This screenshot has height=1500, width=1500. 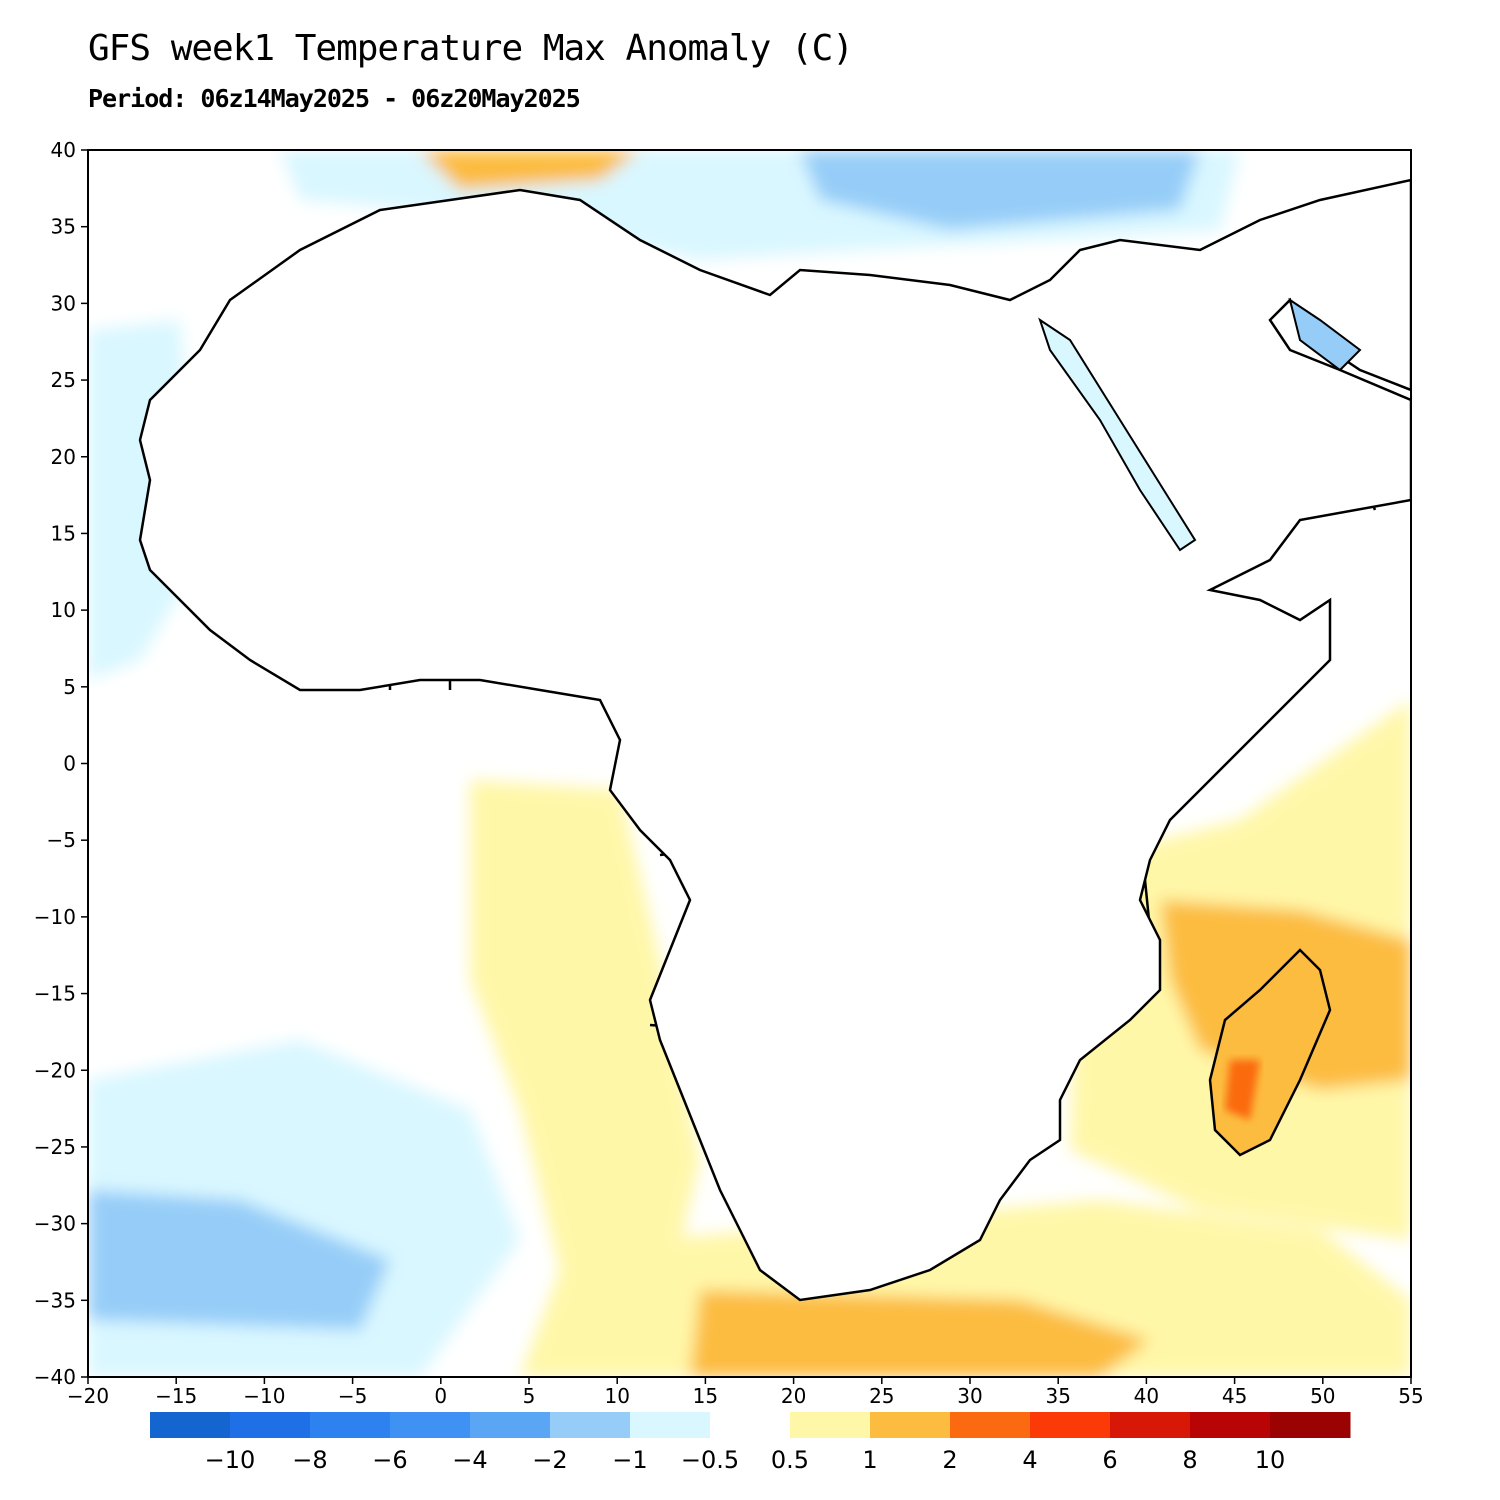 What do you see at coordinates (793, 1396) in the screenshot?
I see `x-tick-label: 20` at bounding box center [793, 1396].